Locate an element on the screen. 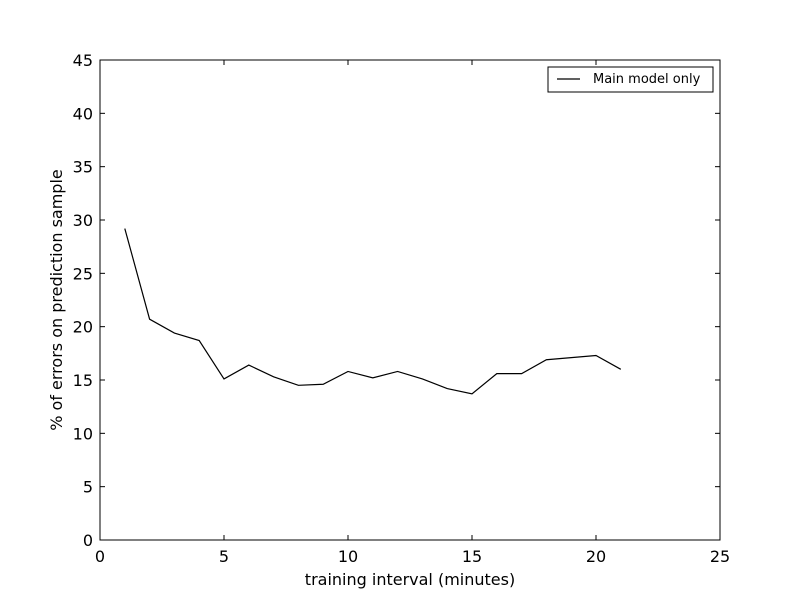 The image size is (800, 604). y-tick-label: 15 is located at coordinates (83, 380).